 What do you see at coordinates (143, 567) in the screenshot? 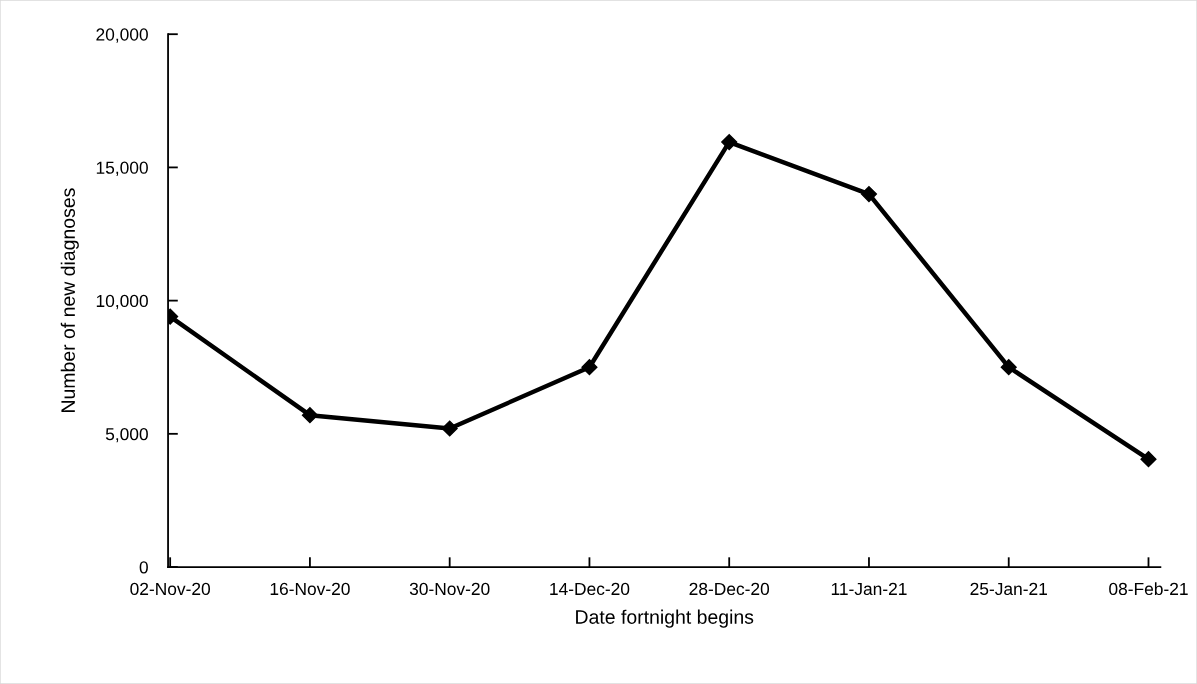
I see `y-tick-label: 0` at bounding box center [143, 567].